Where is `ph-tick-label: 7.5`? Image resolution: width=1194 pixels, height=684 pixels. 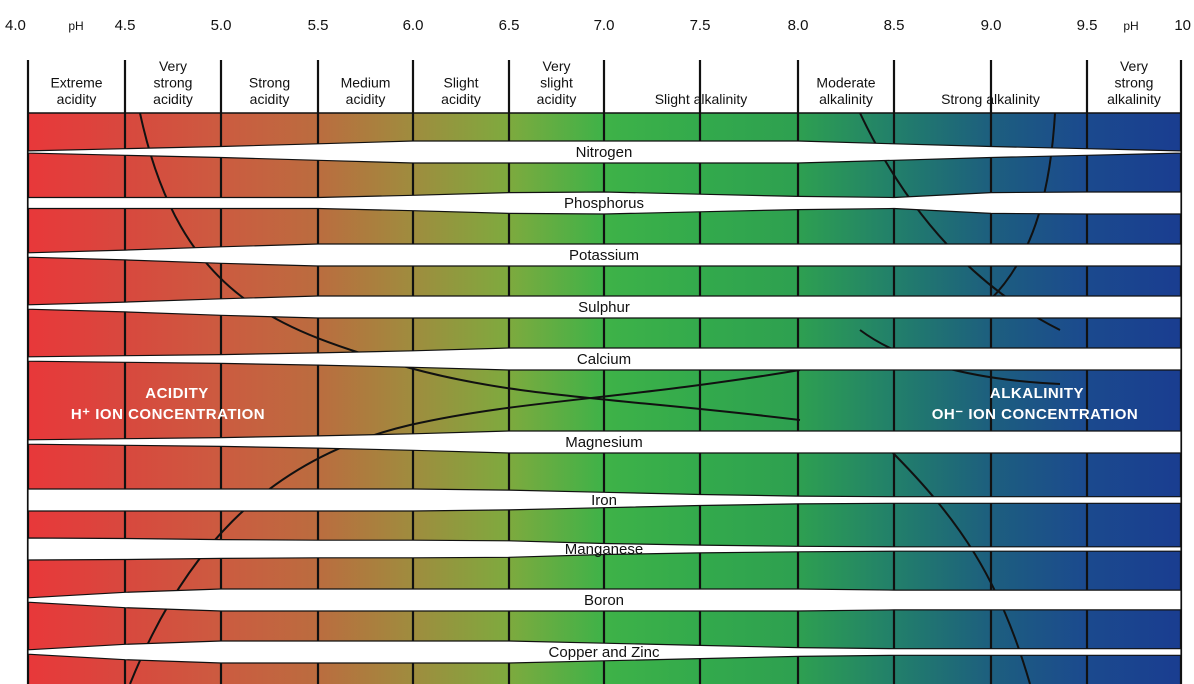 ph-tick-label: 7.5 is located at coordinates (700, 25).